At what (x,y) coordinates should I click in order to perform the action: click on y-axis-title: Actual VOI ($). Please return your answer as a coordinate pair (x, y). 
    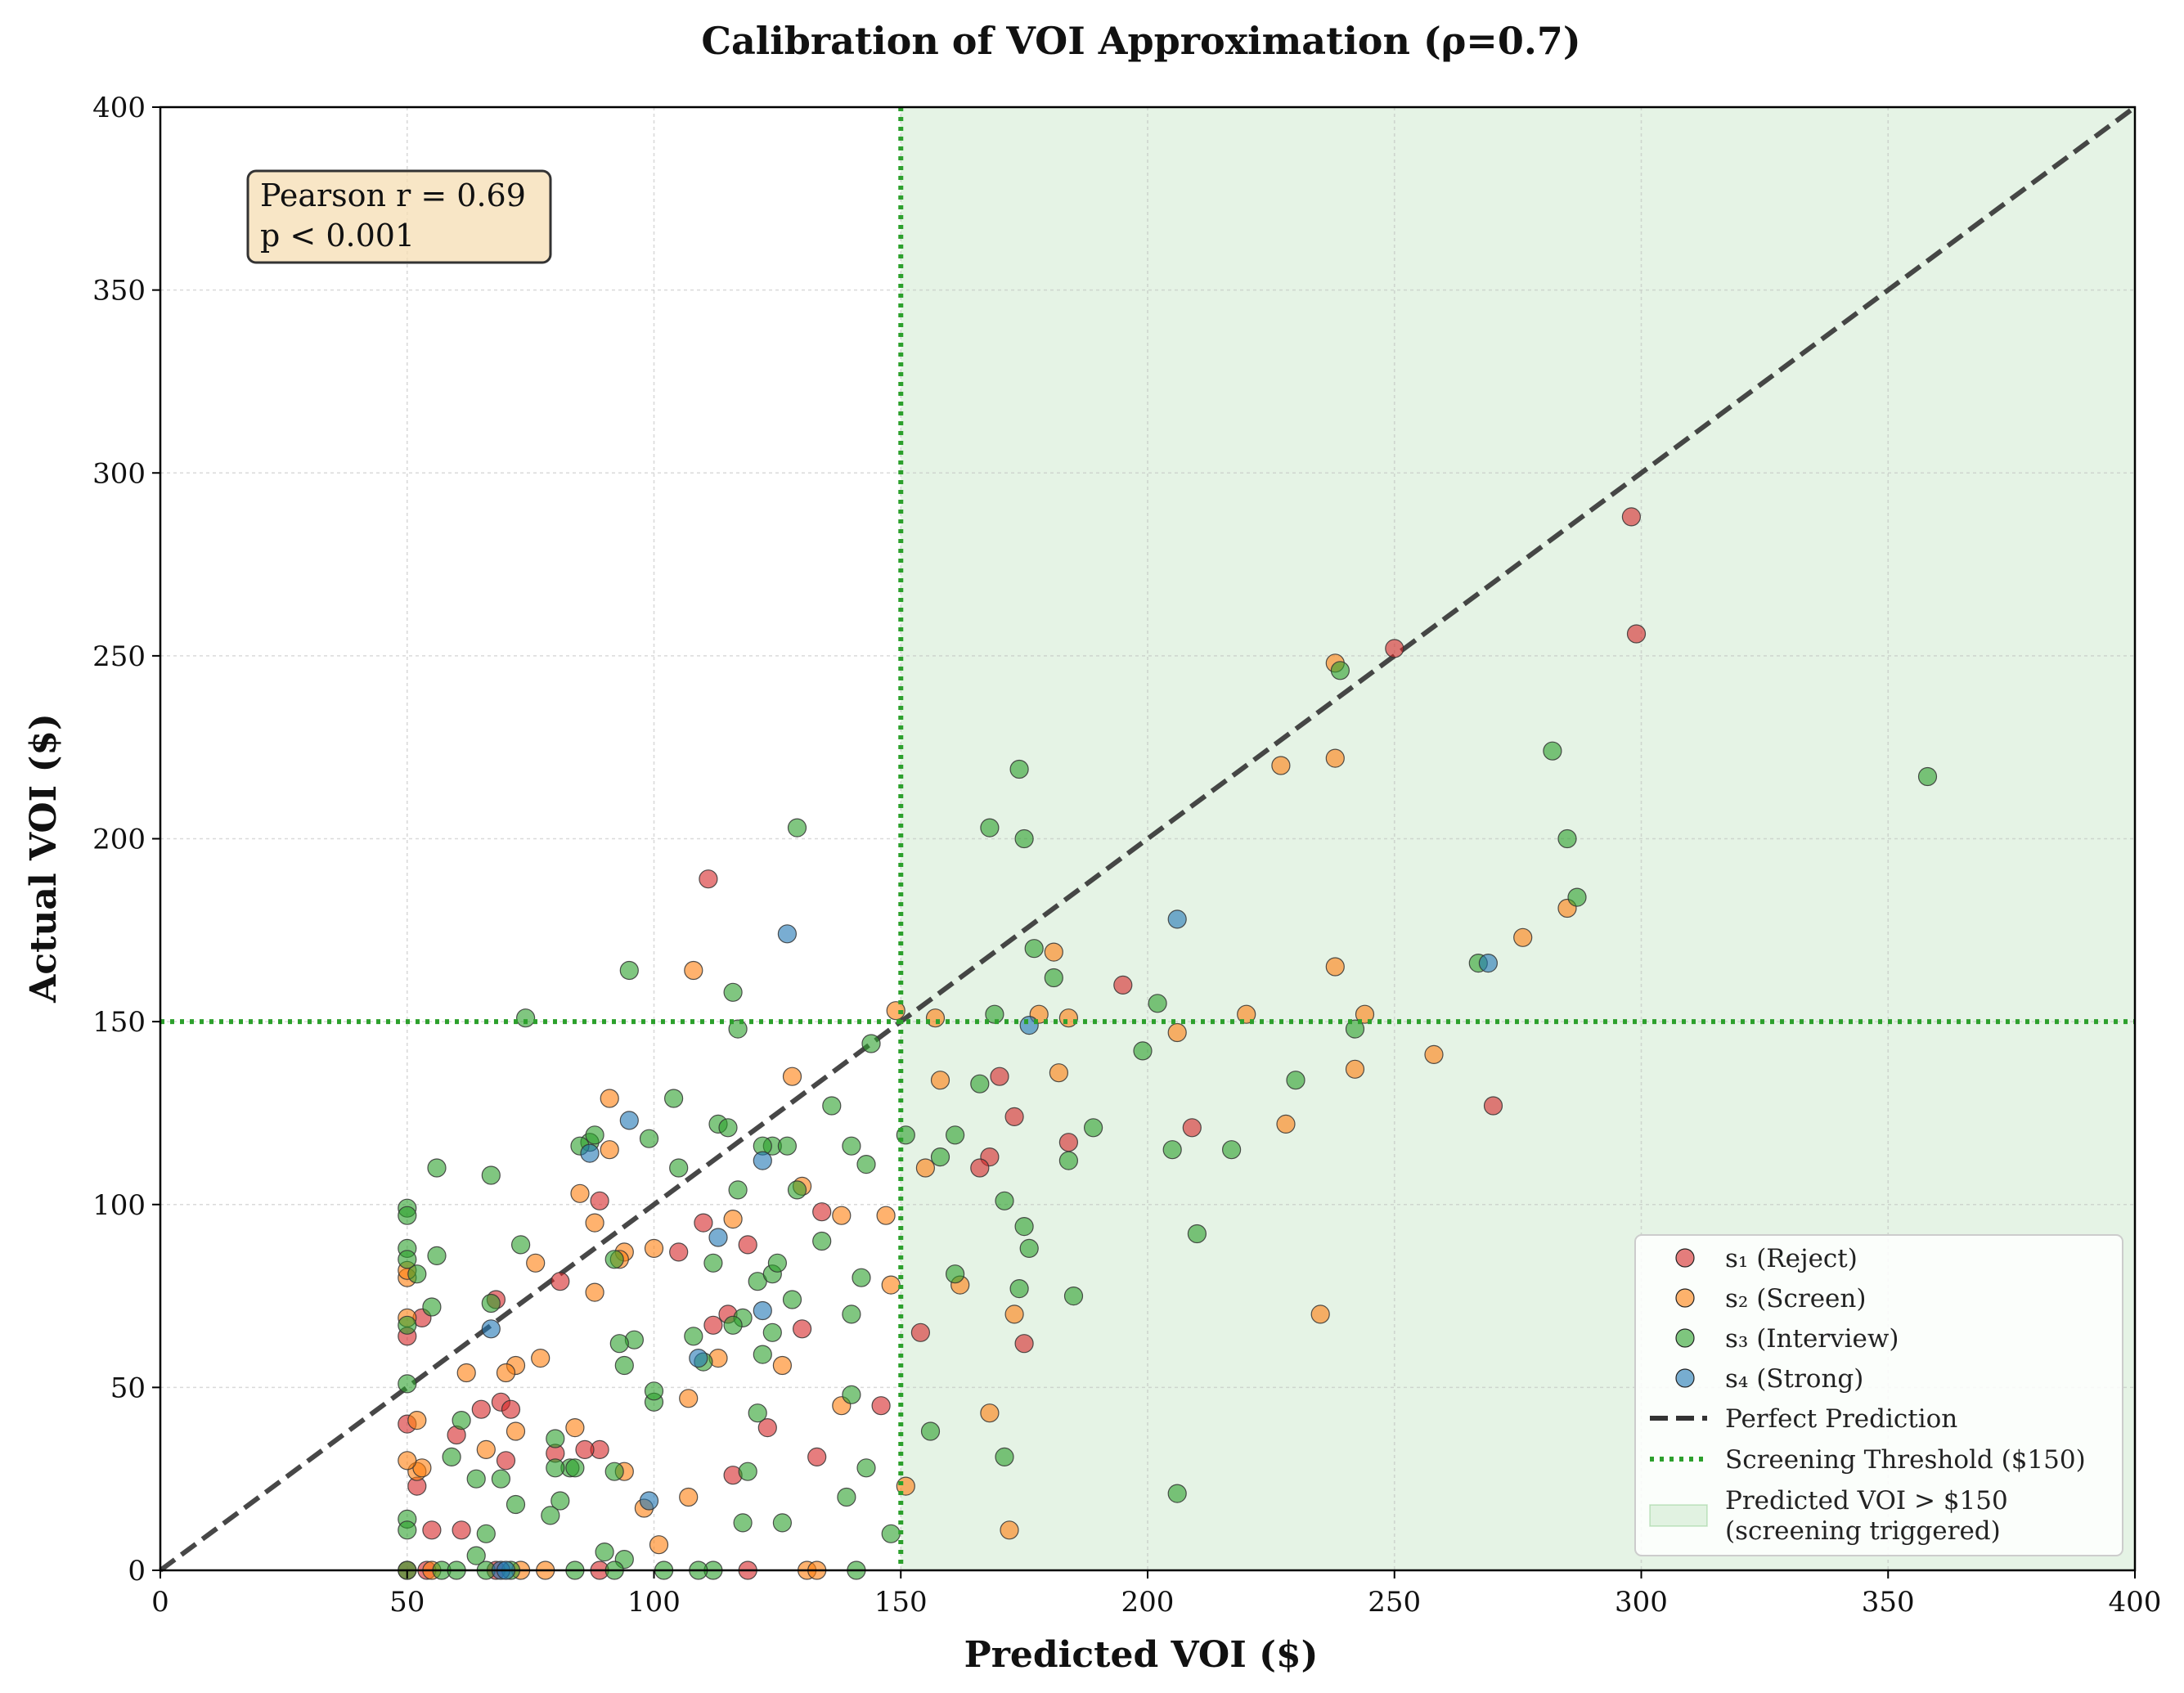
    Looking at the image, I should click on (44, 859).